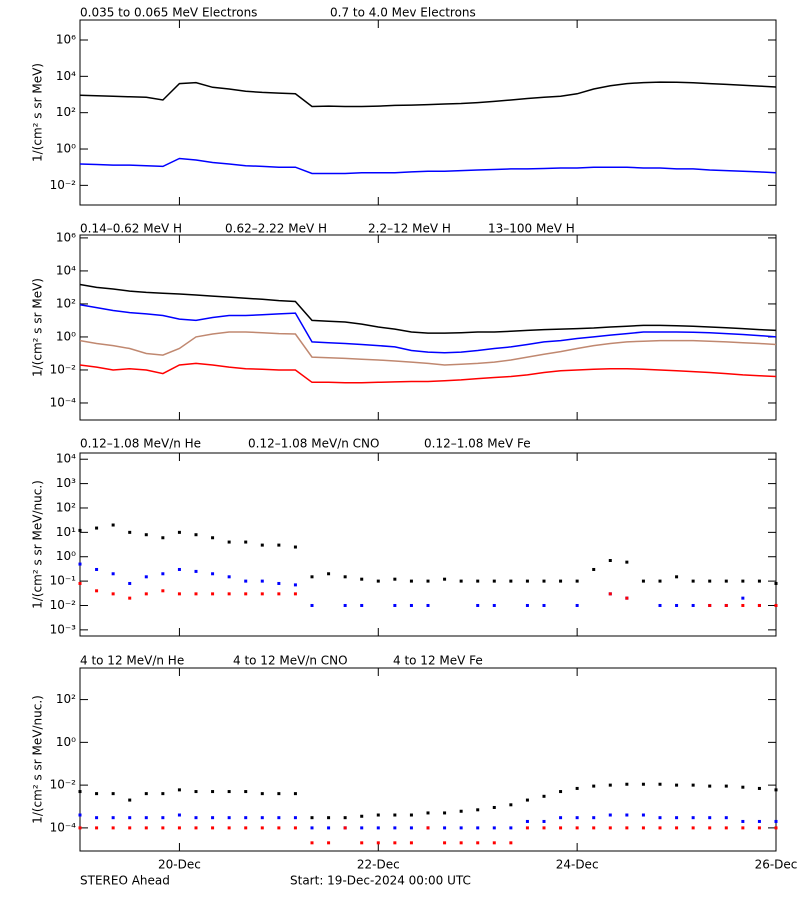  What do you see at coordinates (132, 661) in the screenshot?
I see `legend-entry: 4 to 12 MeV/n He` at bounding box center [132, 661].